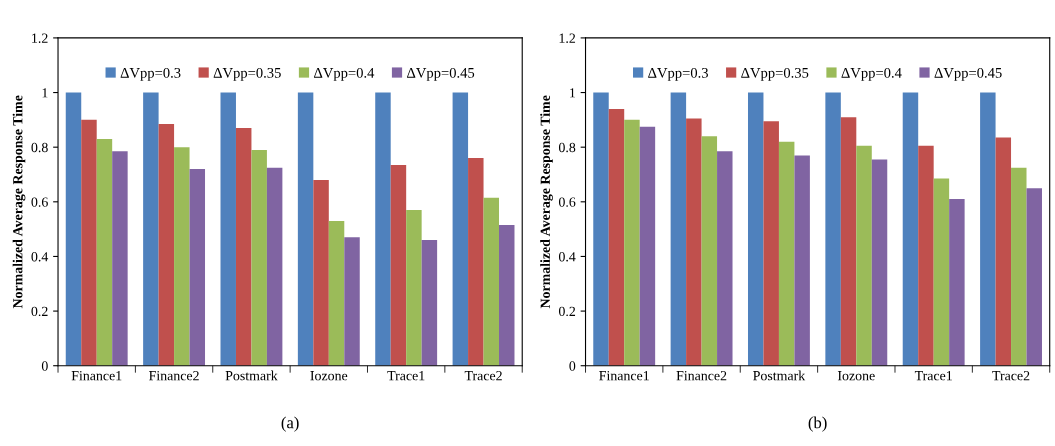 The height and width of the screenshot is (446, 1055). Describe the element at coordinates (290, 424) in the screenshot. I see `text: (a)` at that location.